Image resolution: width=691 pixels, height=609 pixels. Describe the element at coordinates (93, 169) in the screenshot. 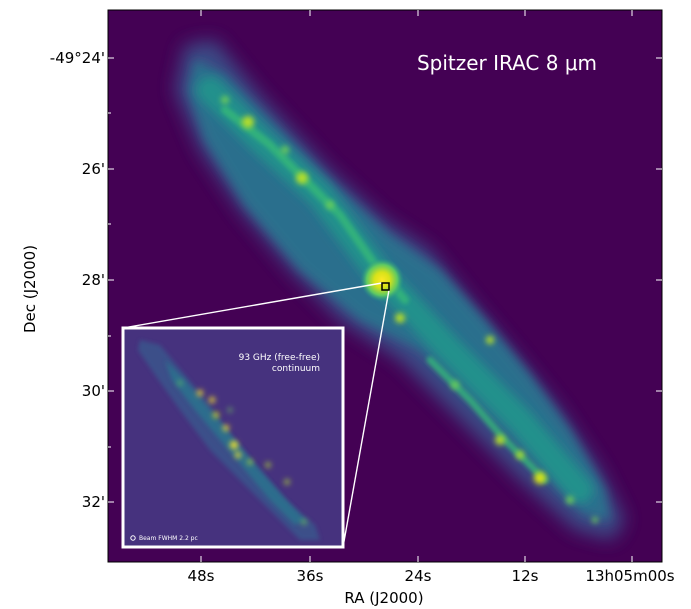

I see `ytick-label: 26'` at that location.